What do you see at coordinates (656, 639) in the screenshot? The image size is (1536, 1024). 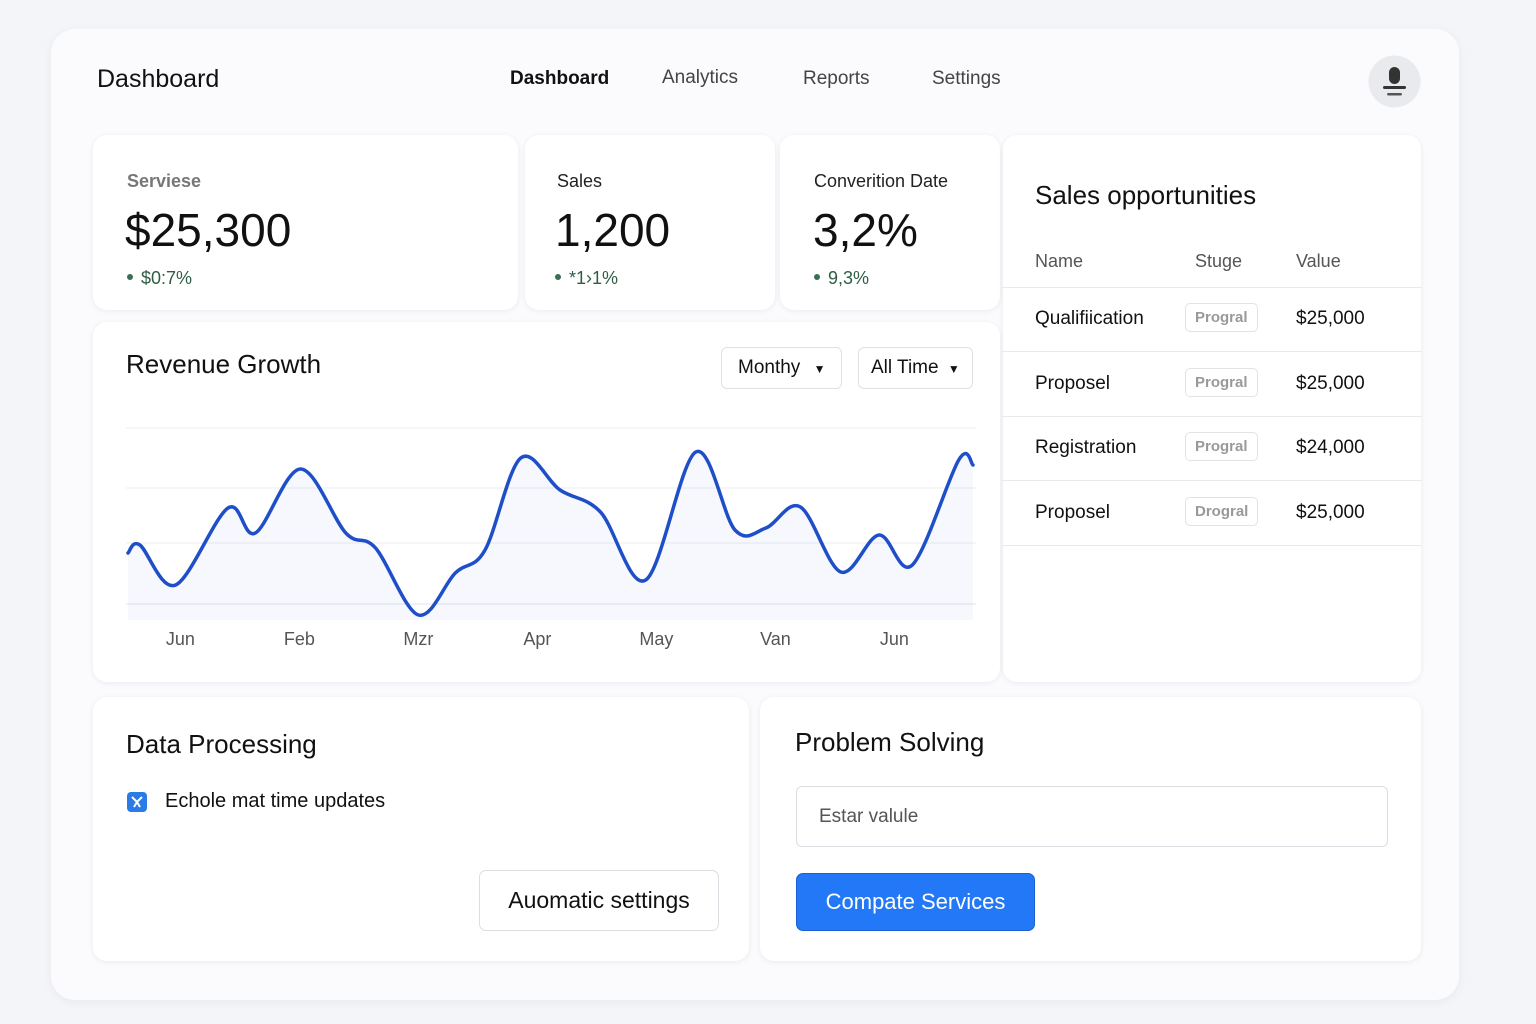 I see `x-tick-label: May` at bounding box center [656, 639].